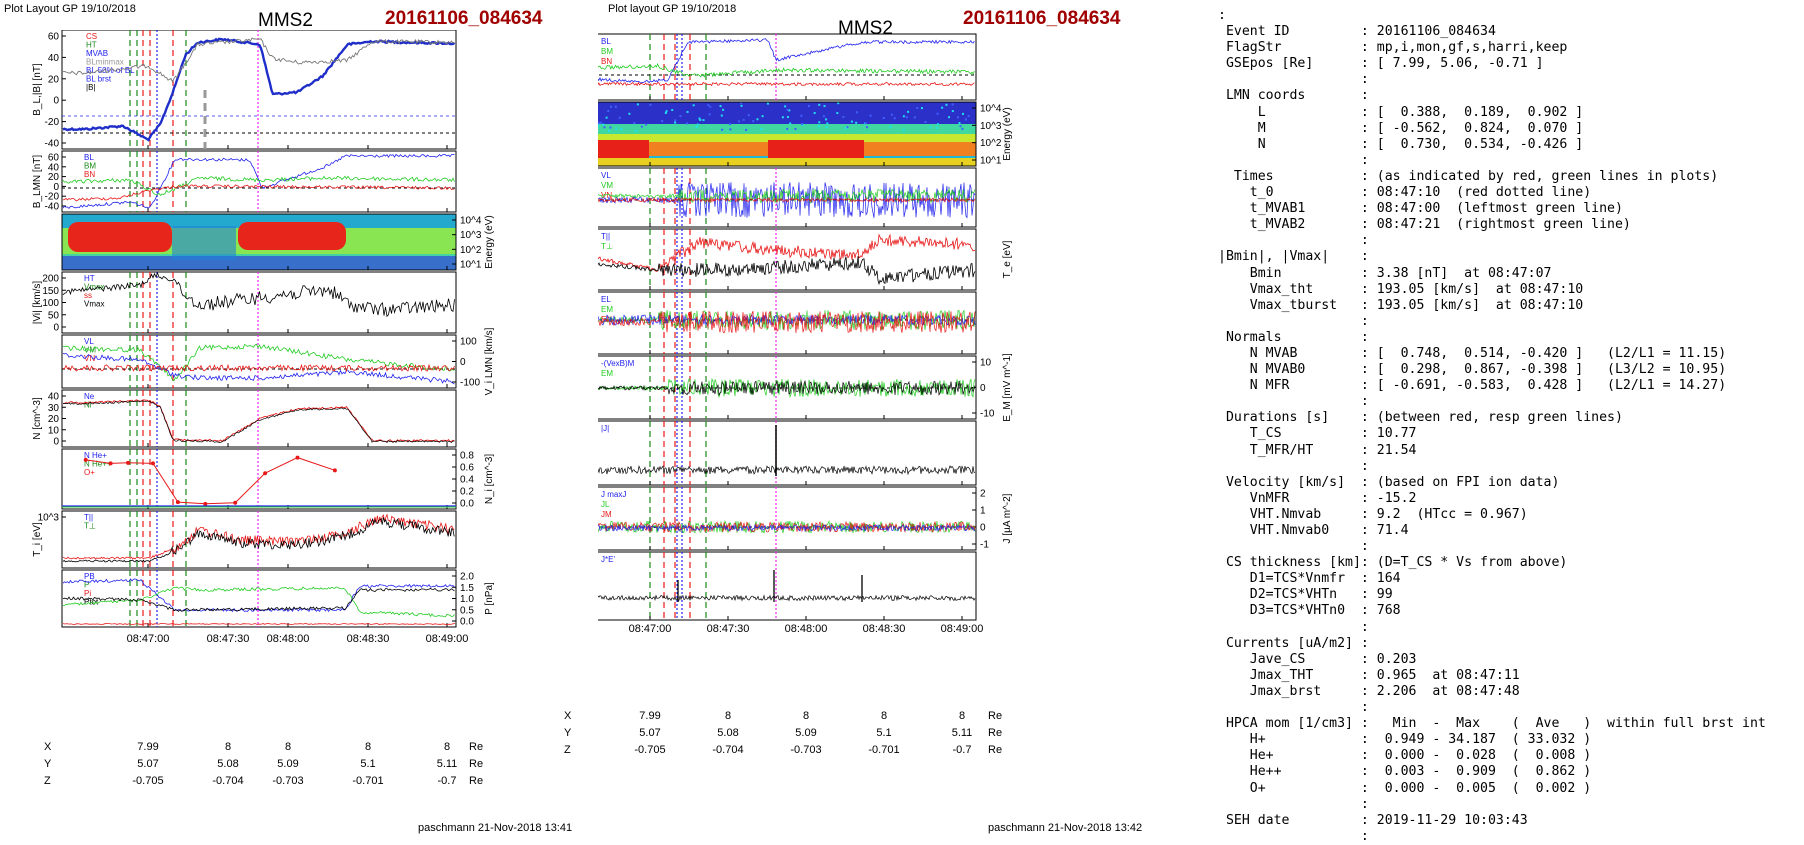  What do you see at coordinates (468, 342) in the screenshot?
I see `y-tick-label-right: 100` at bounding box center [468, 342].